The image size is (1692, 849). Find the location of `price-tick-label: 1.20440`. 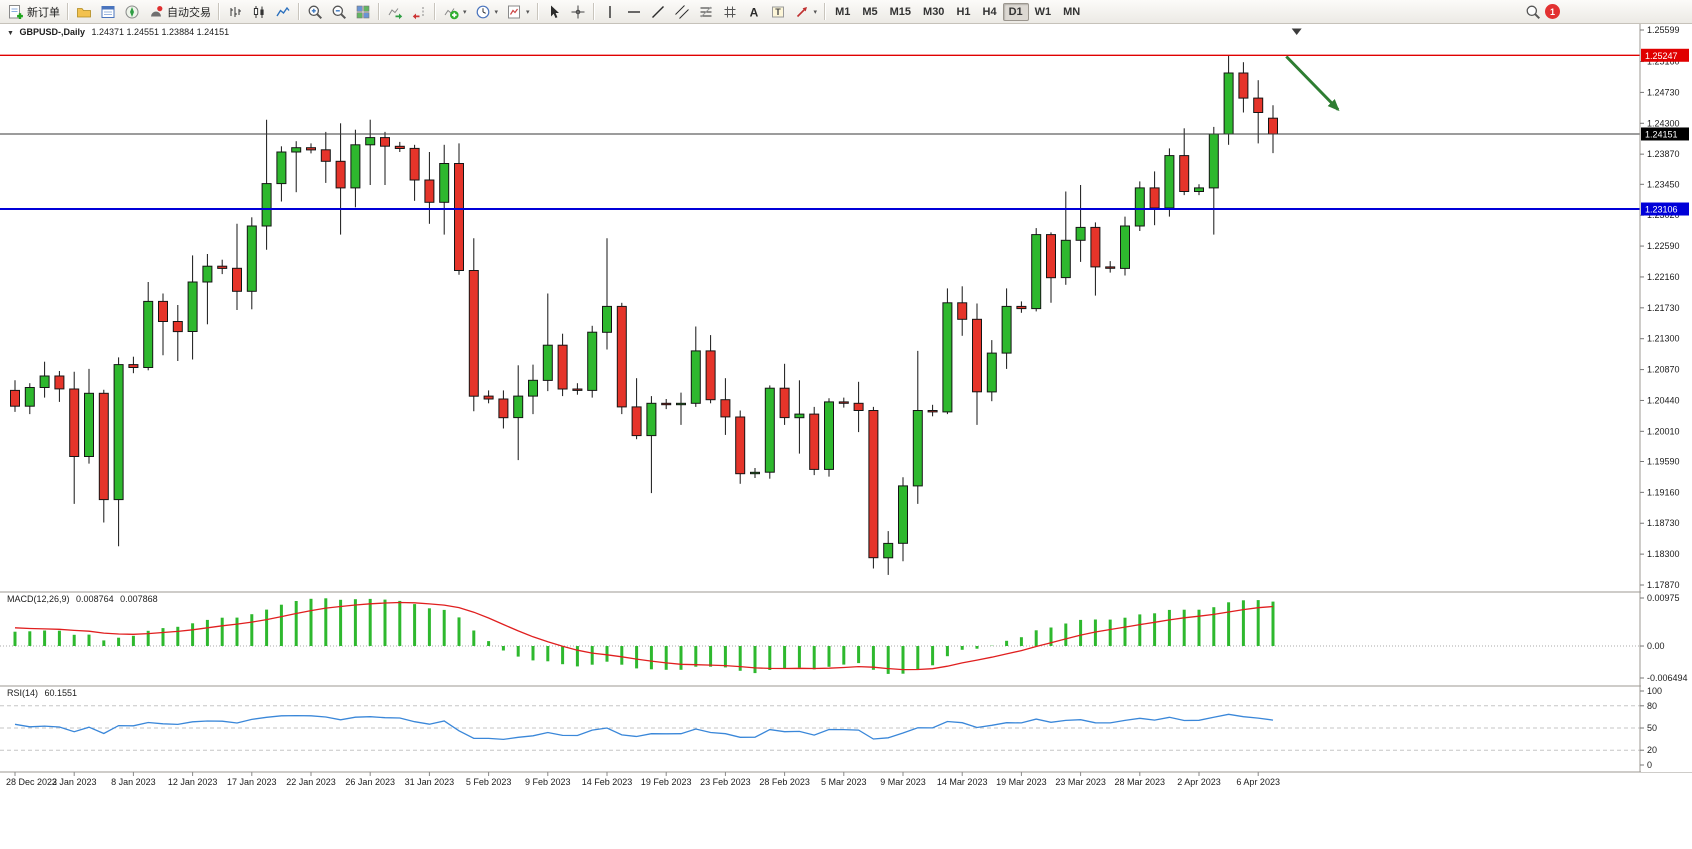

price-tick-label: 1.20440 is located at coordinates (1663, 400).